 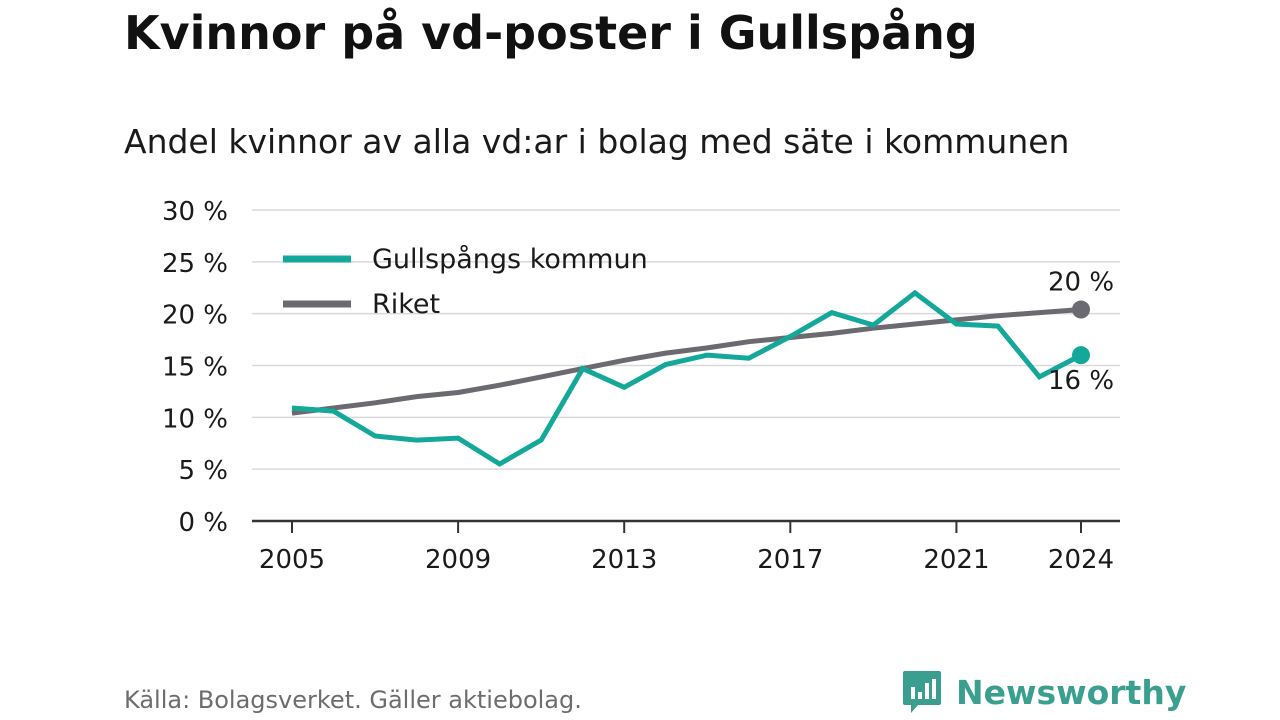 I want to click on brand-logo: Newsworthy, so click(x=1044, y=692).